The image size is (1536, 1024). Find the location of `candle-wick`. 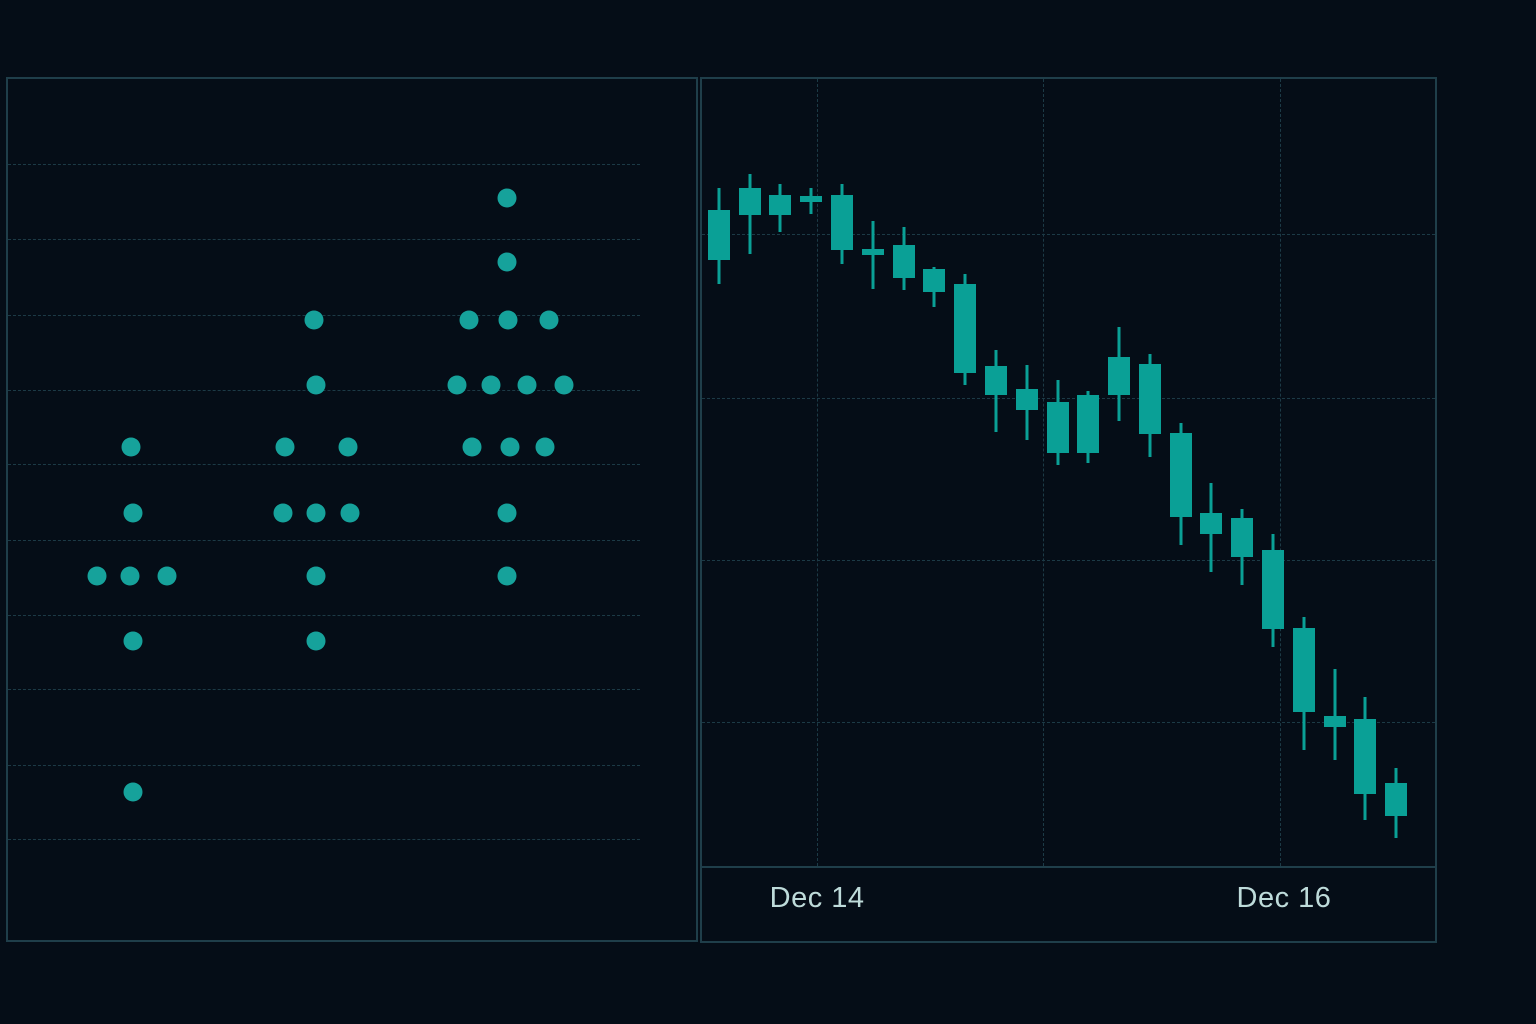

candle-wick is located at coordinates (1335, 714).